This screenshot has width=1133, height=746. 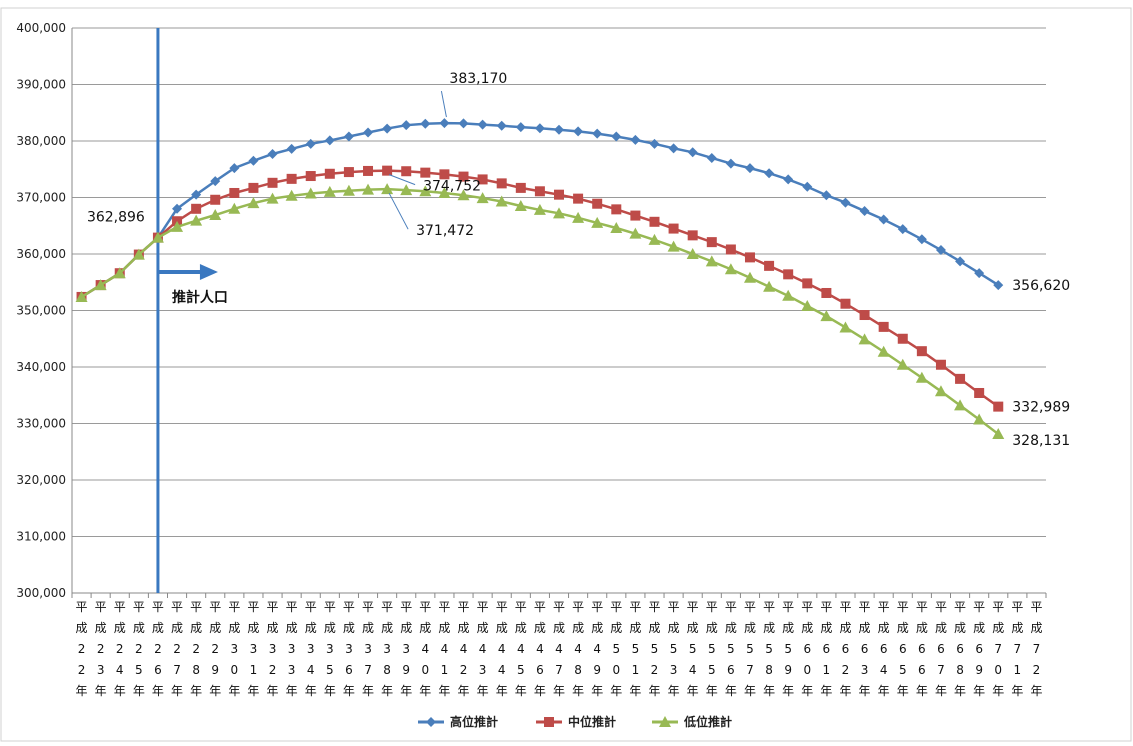 I want to click on x-tick-label: 平成 7 2 年, so click(x=1036, y=649).